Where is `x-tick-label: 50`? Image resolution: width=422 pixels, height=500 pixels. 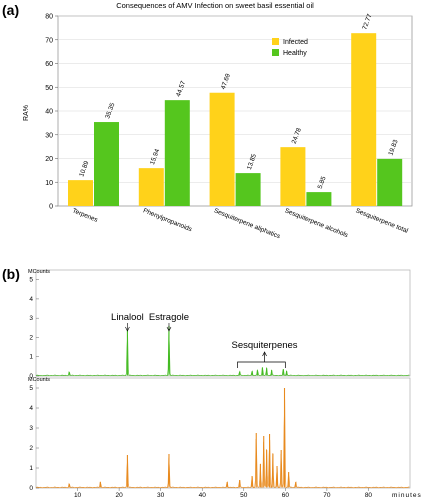 x-tick-label: 50 is located at coordinates (244, 495).